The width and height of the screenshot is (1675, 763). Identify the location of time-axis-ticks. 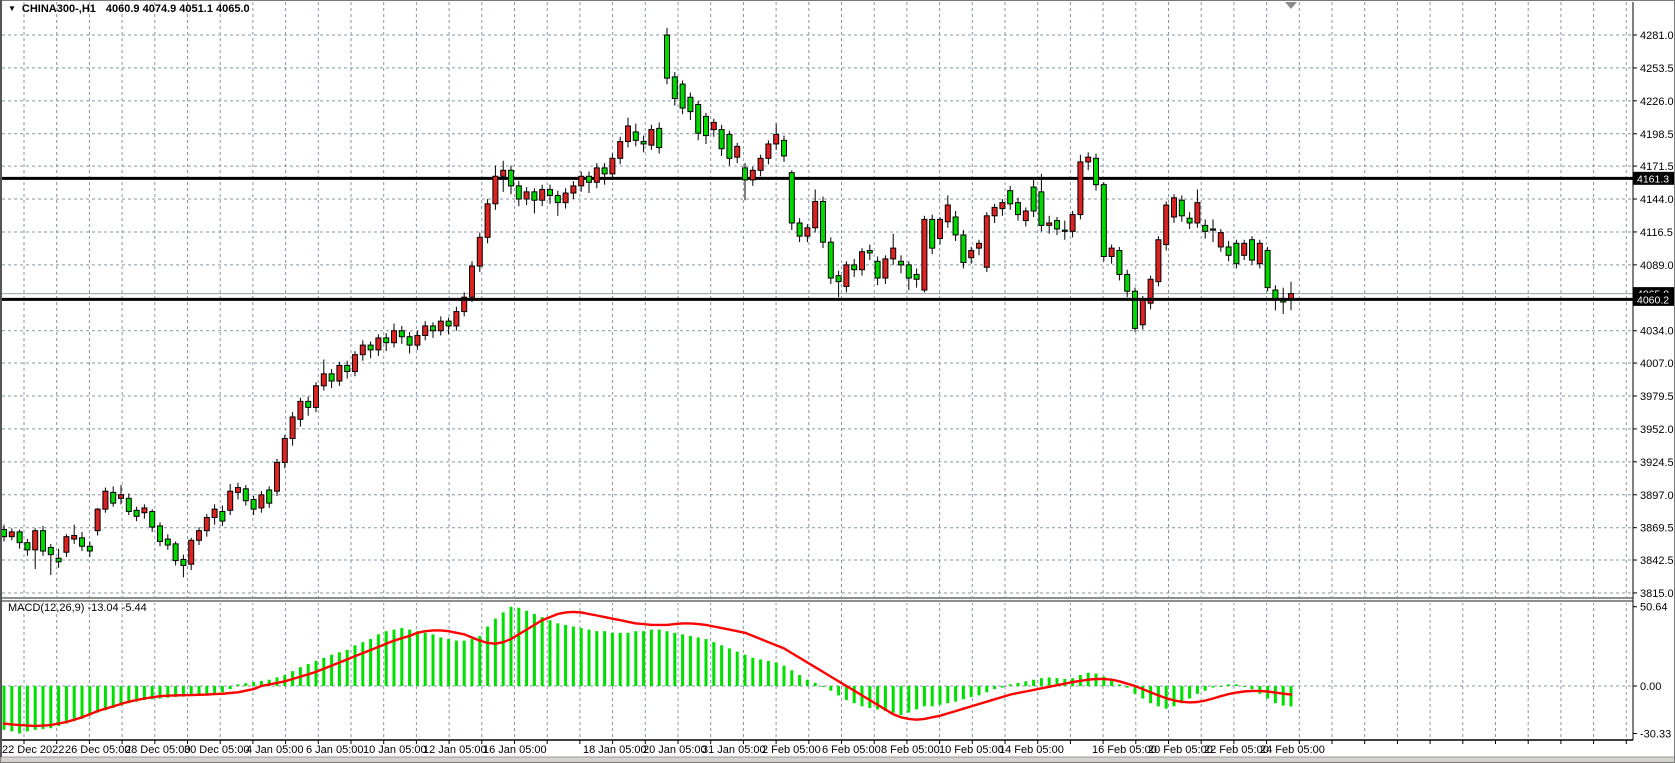
(825, 742).